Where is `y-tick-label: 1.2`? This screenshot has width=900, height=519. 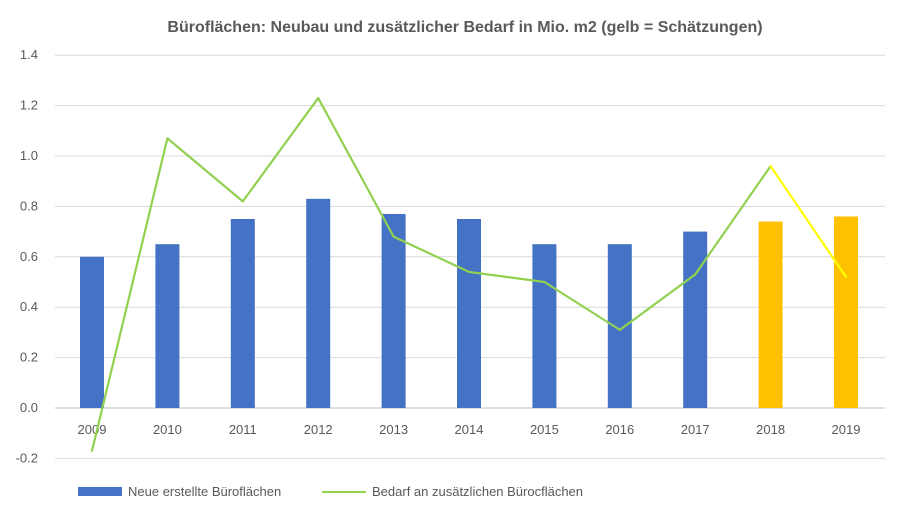
y-tick-label: 1.2 is located at coordinates (29, 105).